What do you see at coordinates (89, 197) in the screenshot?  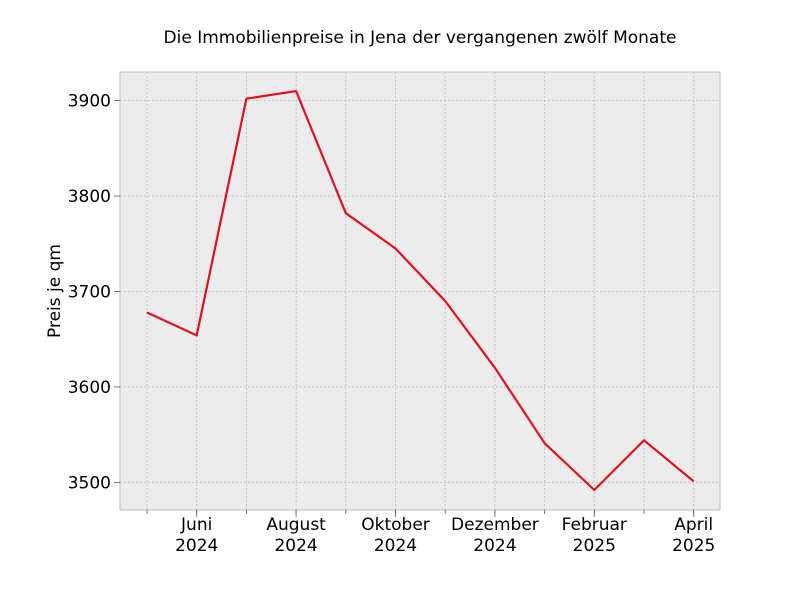 I see `y-tick-label: 3800` at bounding box center [89, 197].